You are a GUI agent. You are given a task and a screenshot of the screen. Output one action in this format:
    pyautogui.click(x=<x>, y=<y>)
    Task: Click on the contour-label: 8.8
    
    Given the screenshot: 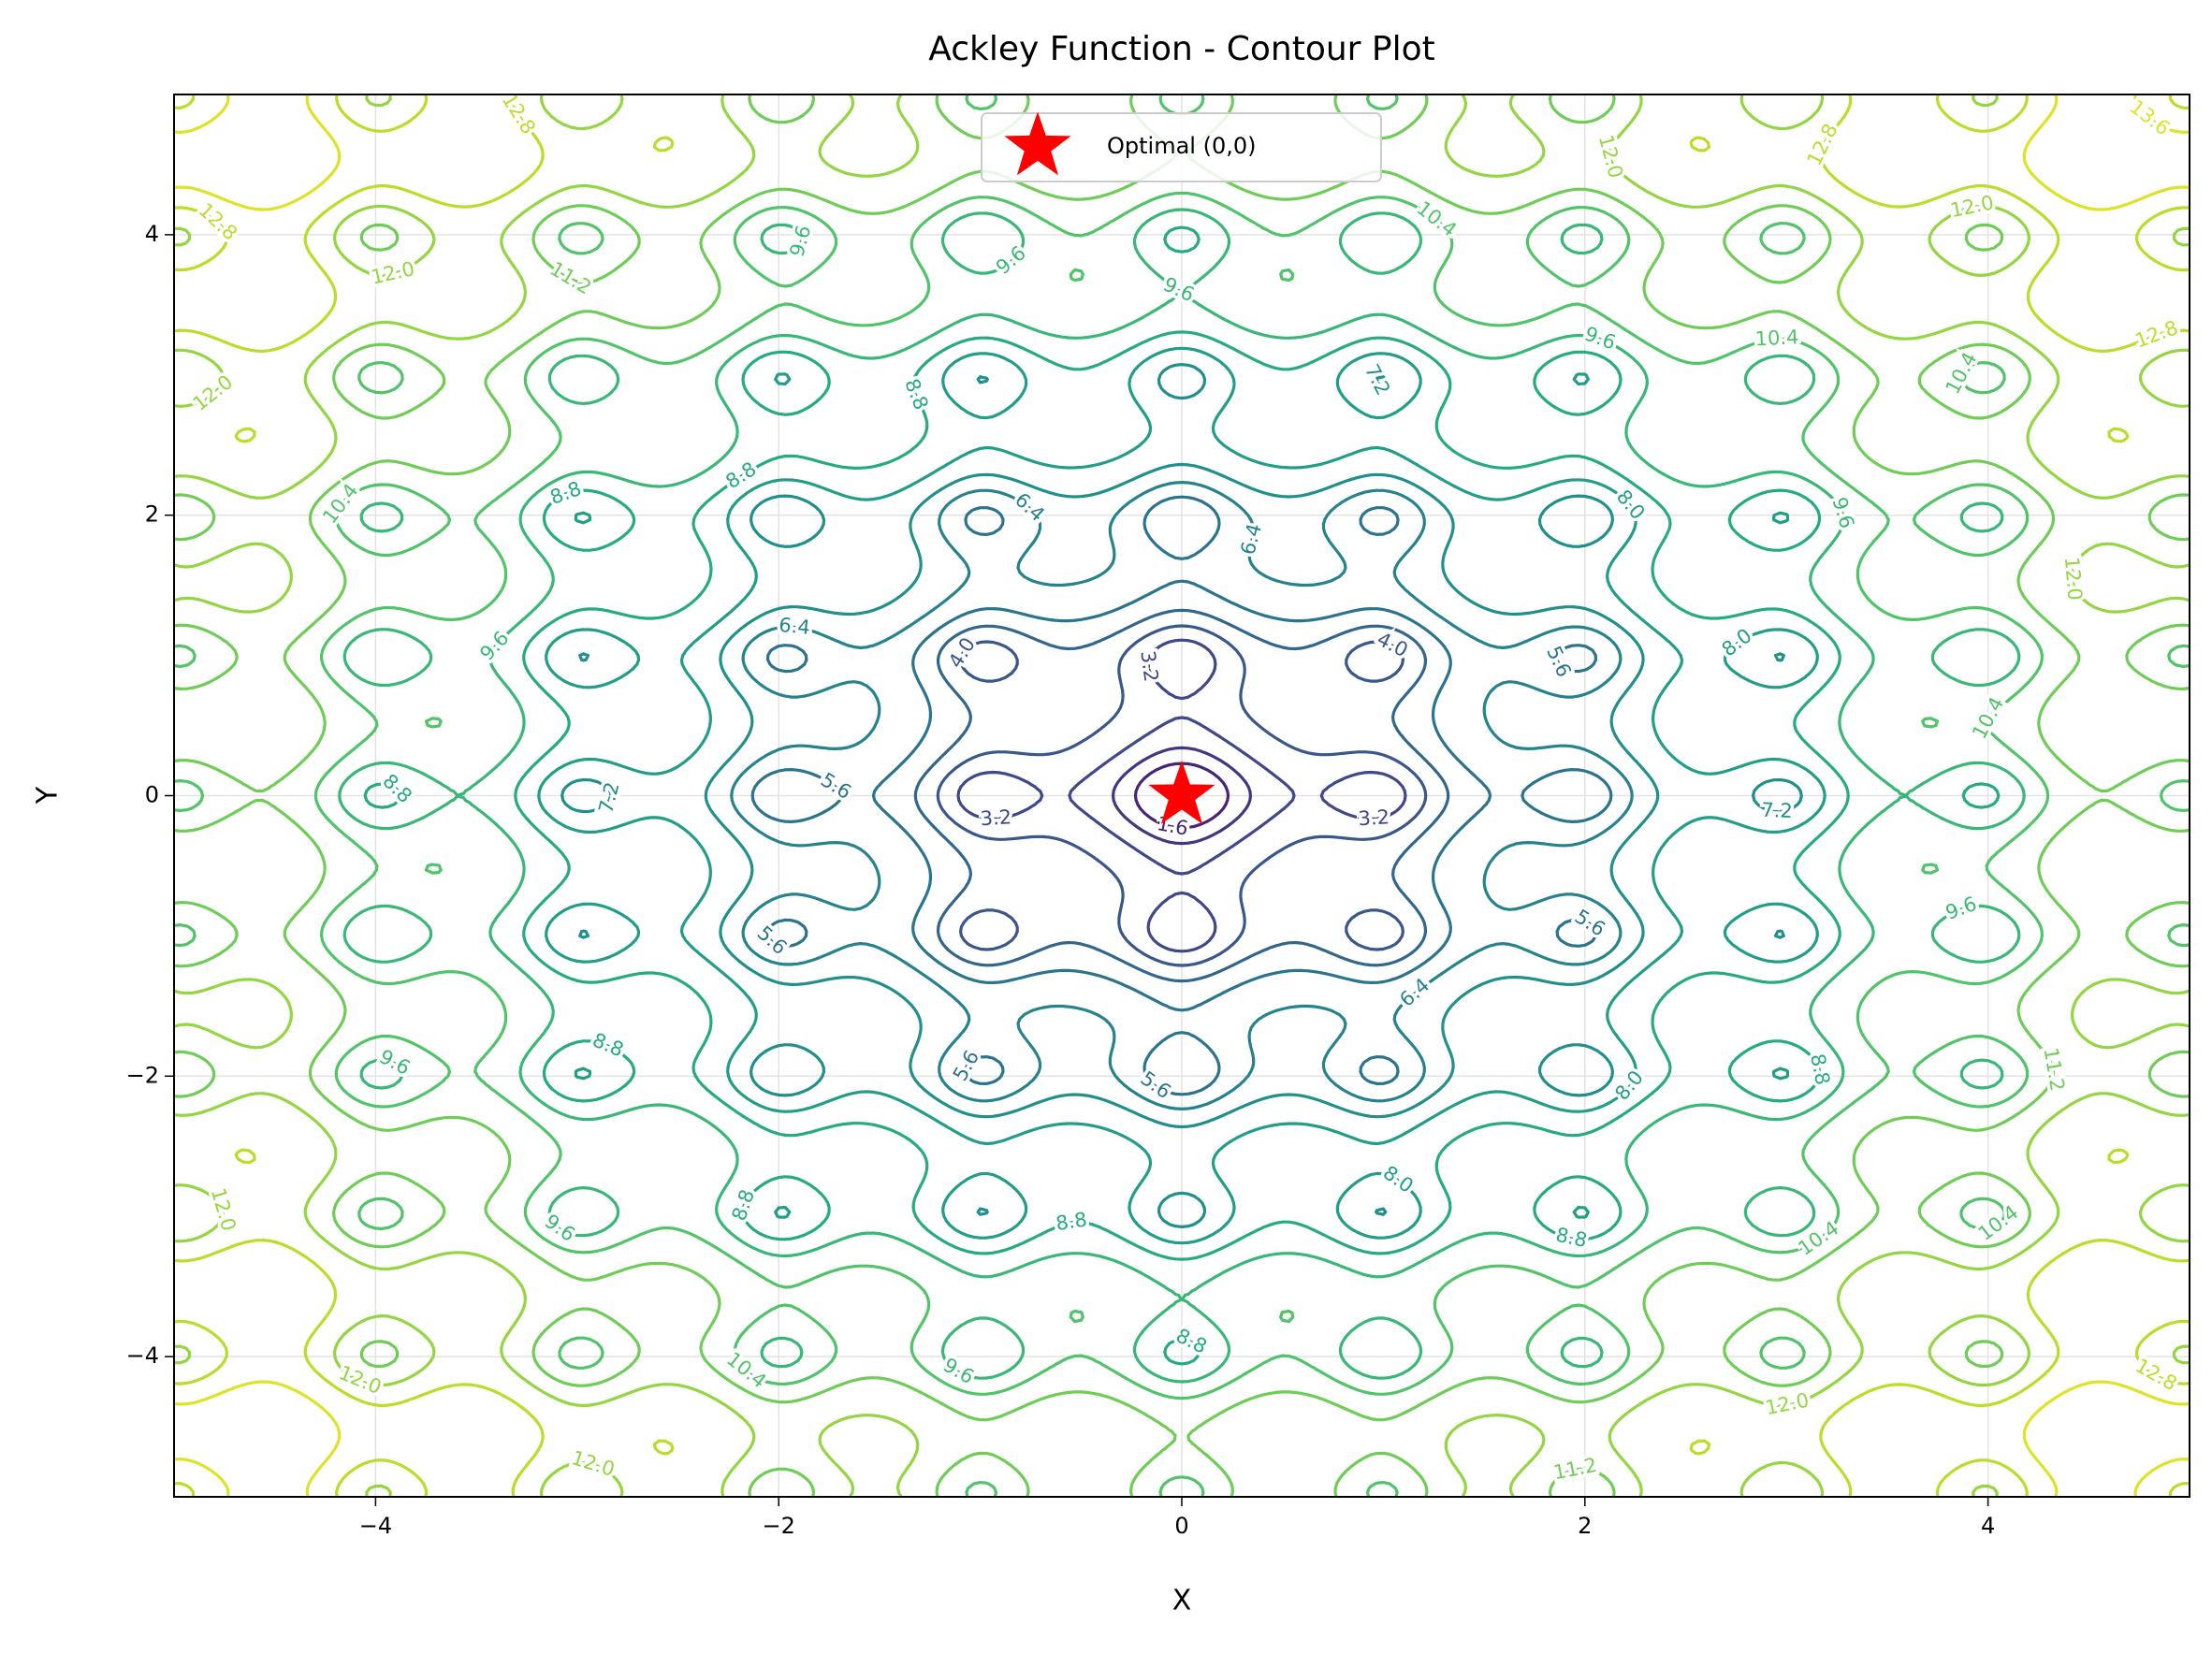 What is the action you would take?
    pyautogui.click(x=1072, y=1221)
    